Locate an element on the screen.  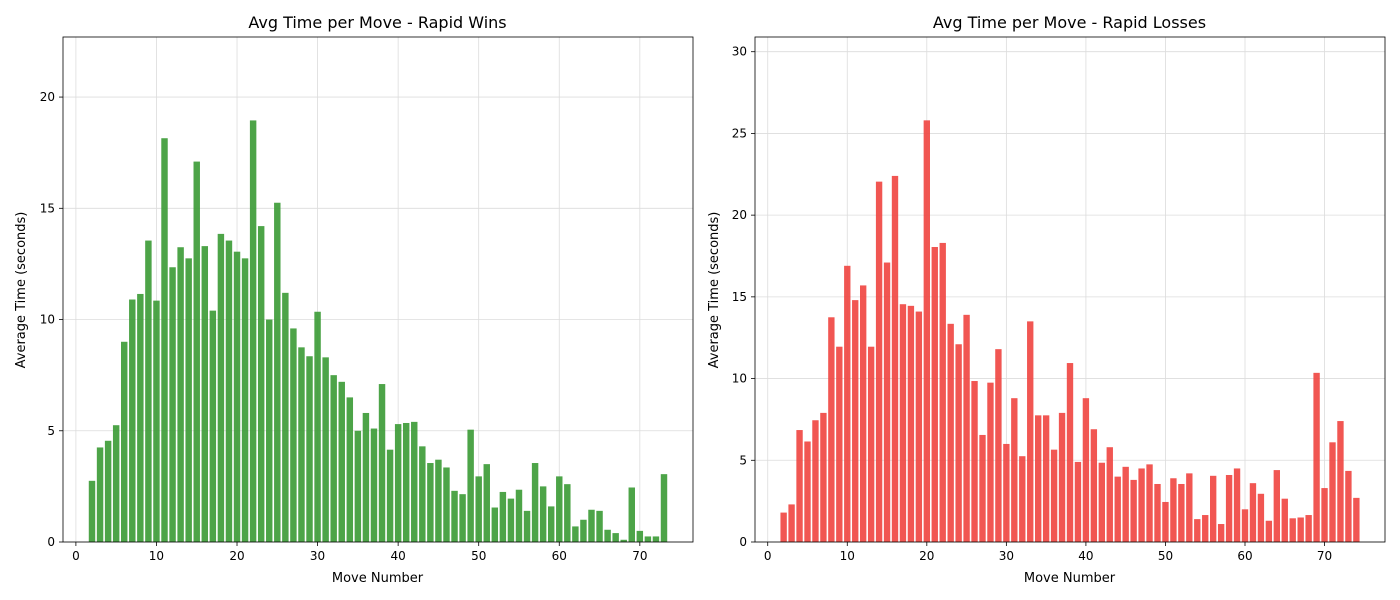
y-tick-label: 0 is located at coordinates (743, 542).